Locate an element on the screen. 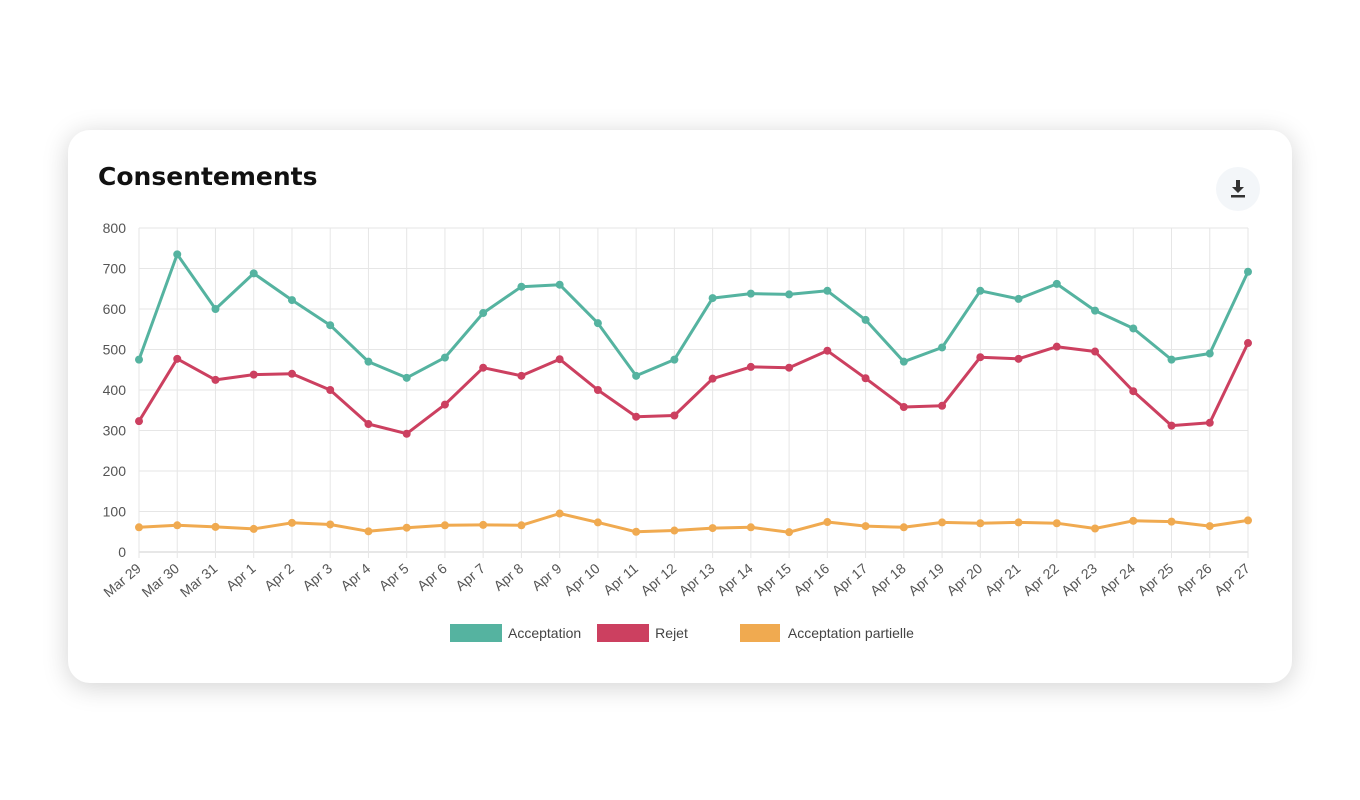 This screenshot has width=1360, height=800. x-tick-label: Apr 22 is located at coordinates (1041, 579).